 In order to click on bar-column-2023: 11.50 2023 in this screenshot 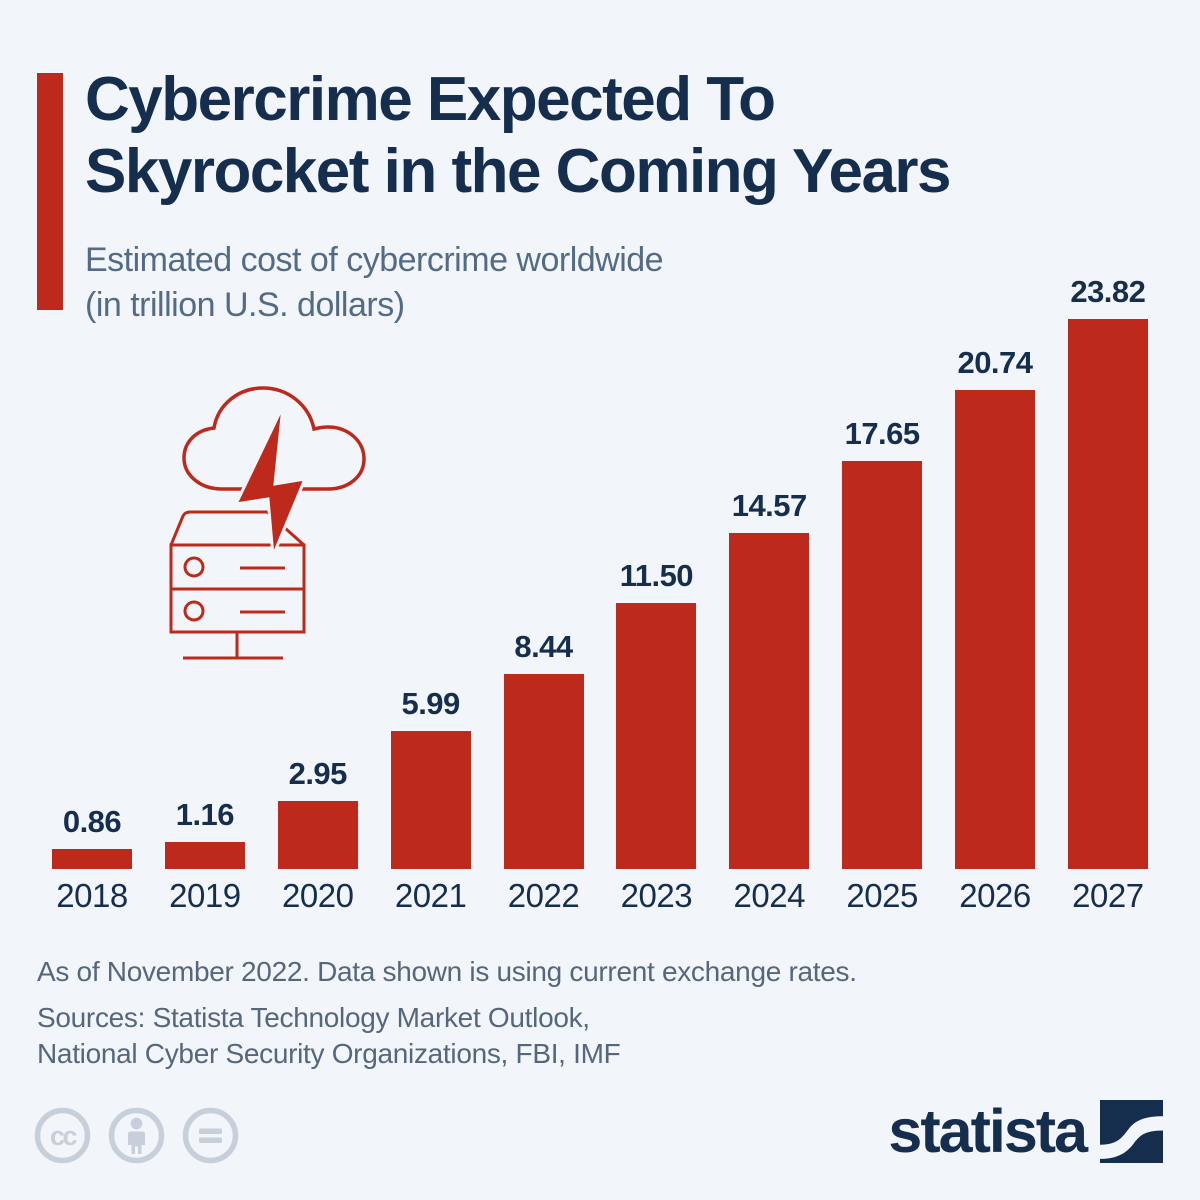, I will do `click(656, 588)`.